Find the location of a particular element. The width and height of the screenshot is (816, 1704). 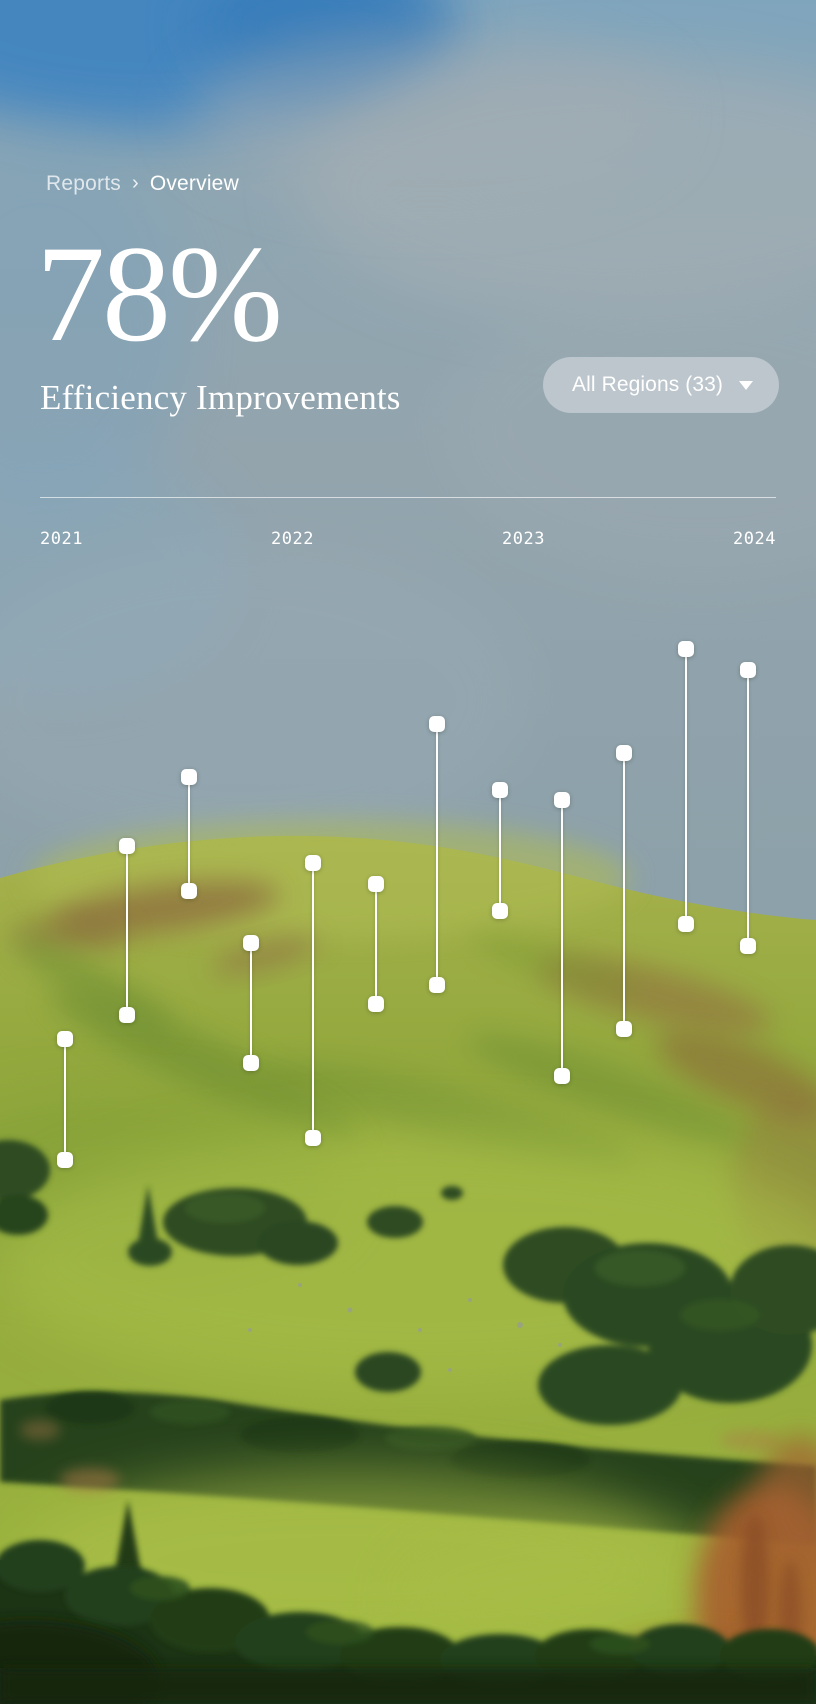

year-label-2023: 2023 is located at coordinates (523, 539).